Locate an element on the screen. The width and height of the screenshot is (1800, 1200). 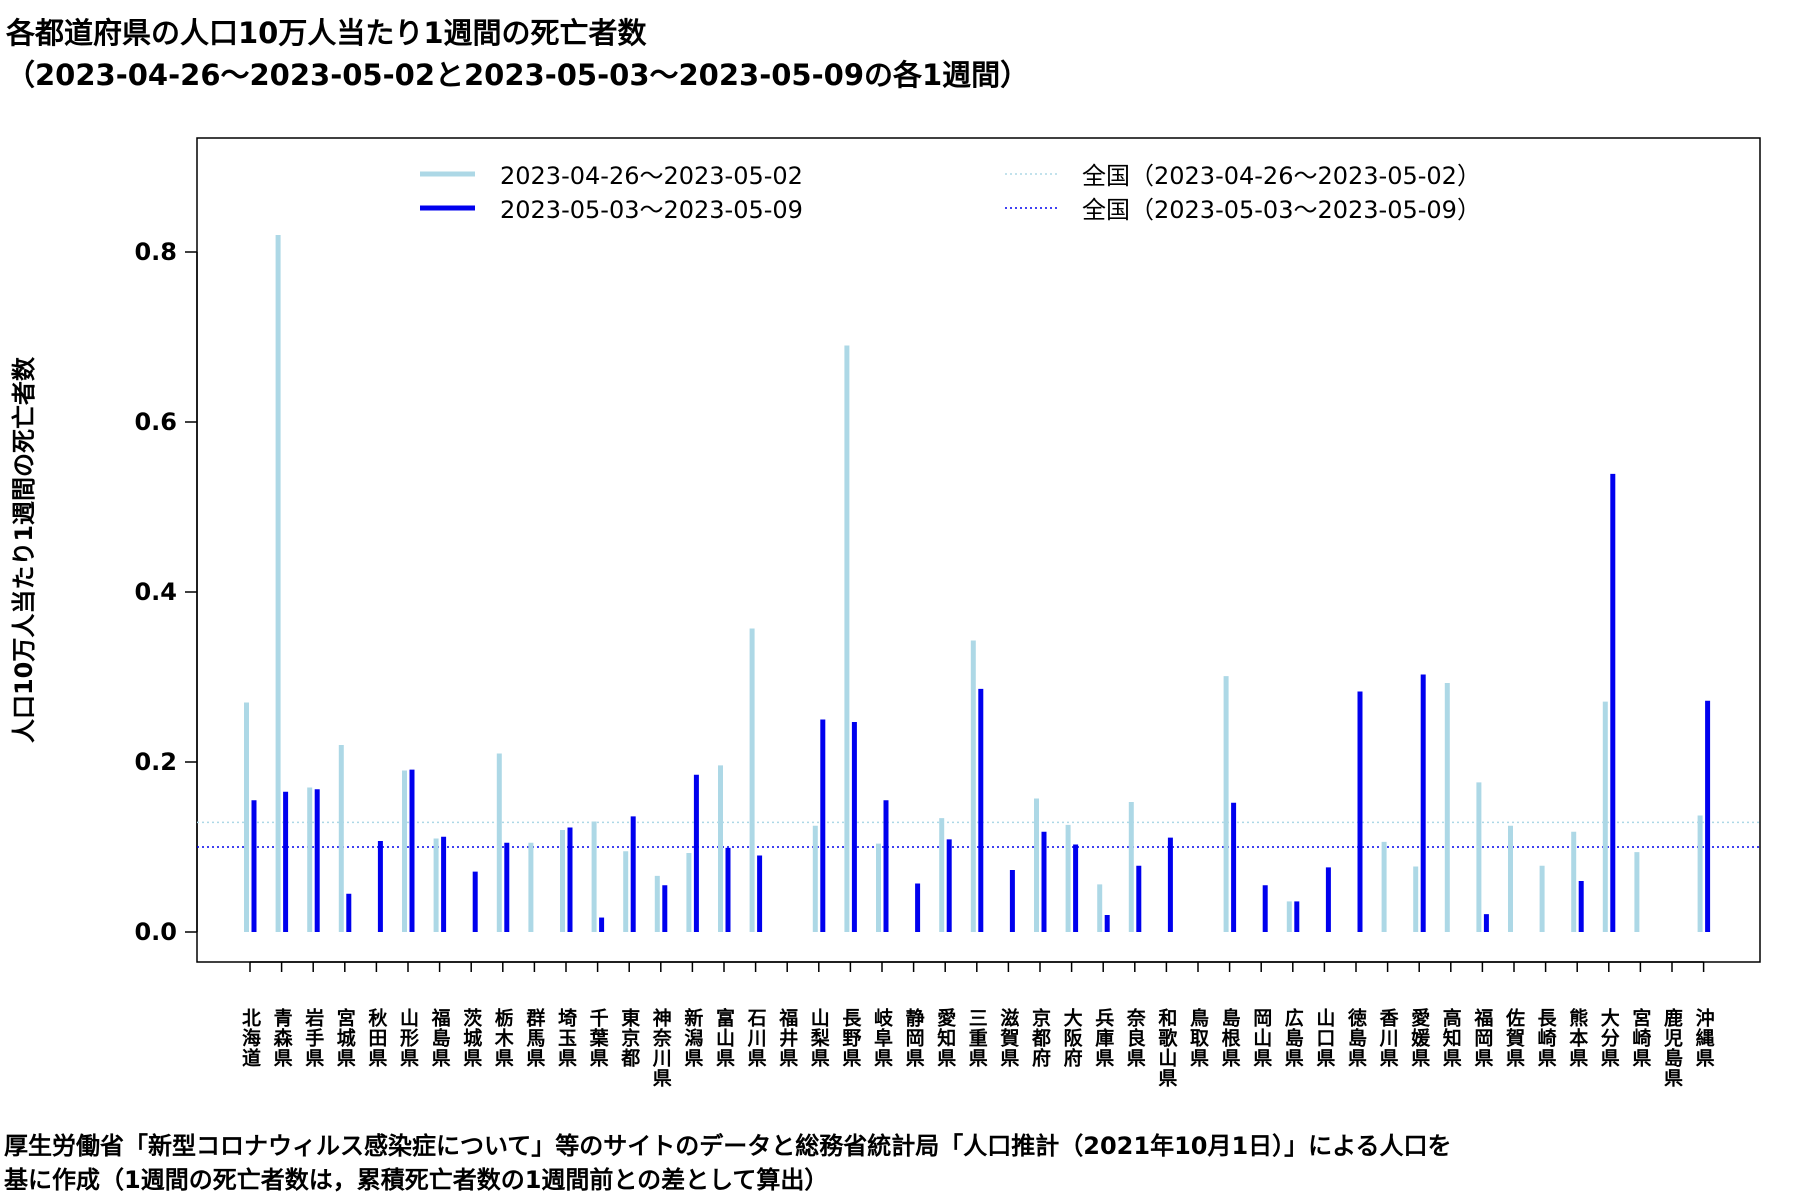
x-tick-label: 香川県 is located at coordinates (1388, 1038).